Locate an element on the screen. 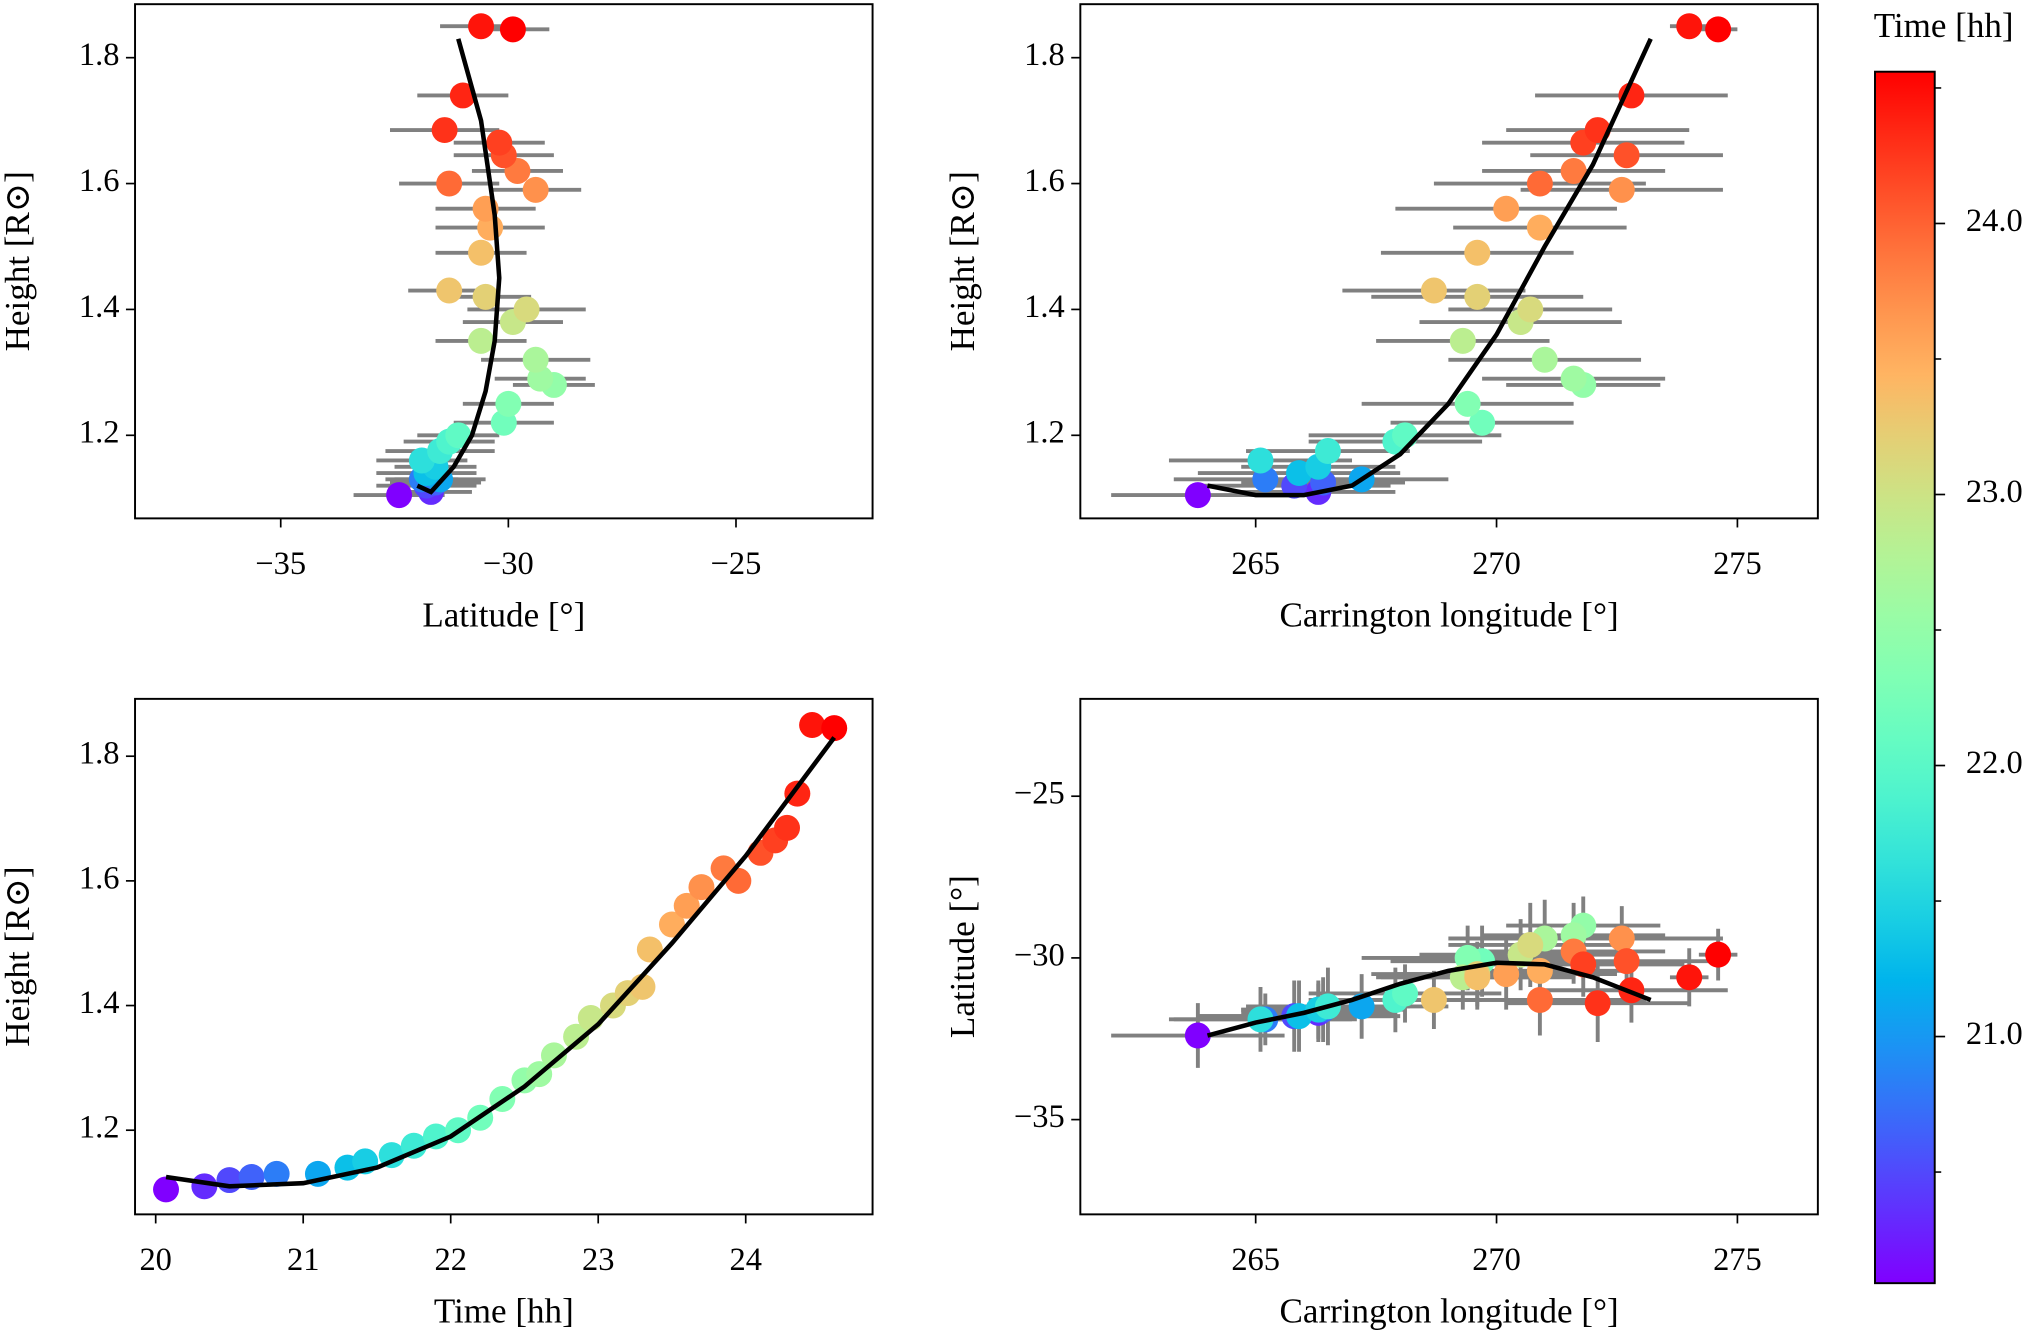  x-tick-label: 23 is located at coordinates (598, 1260).